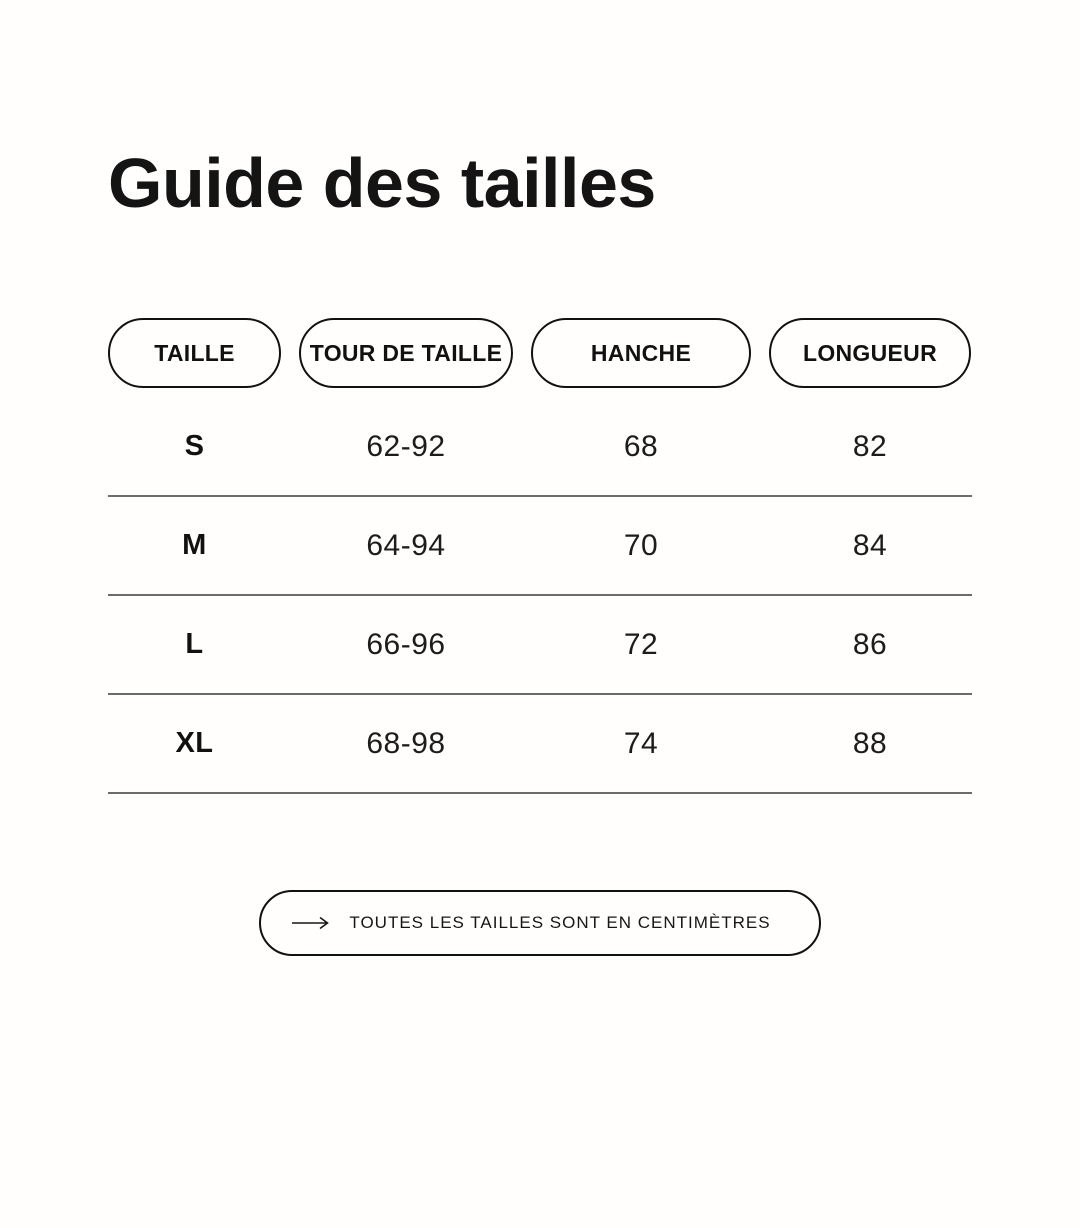 The height and width of the screenshot is (1228, 1080). Describe the element at coordinates (870, 644) in the screenshot. I see `longueur-value: 86` at that location.